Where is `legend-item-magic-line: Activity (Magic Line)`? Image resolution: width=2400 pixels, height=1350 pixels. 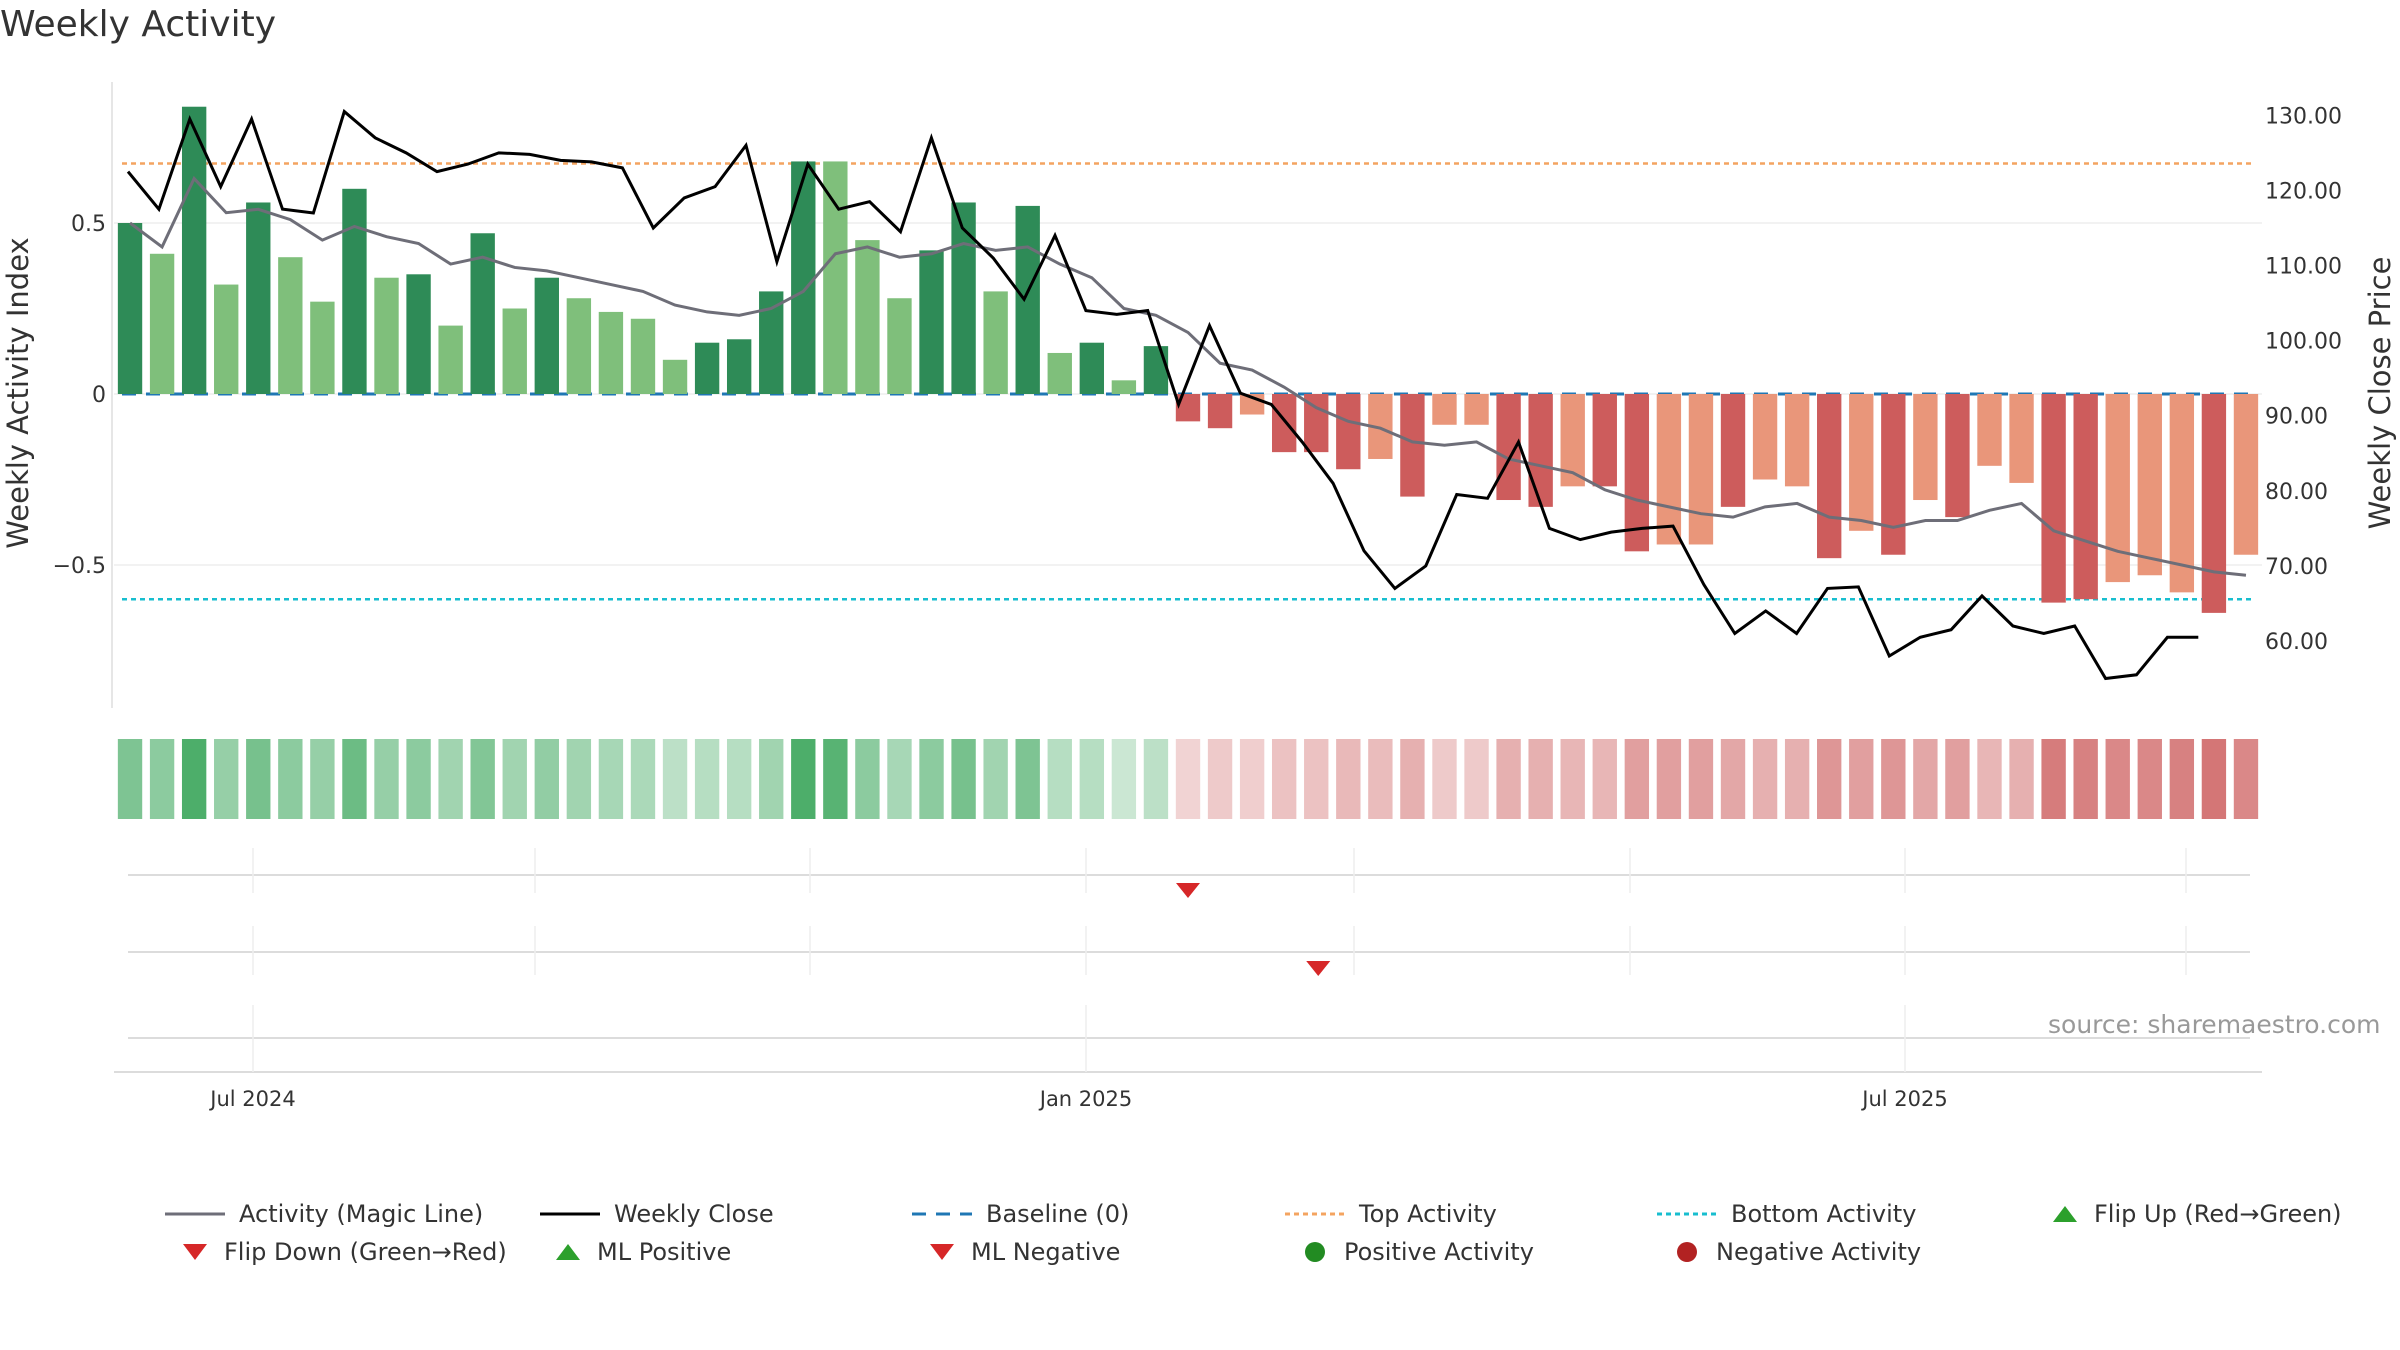
legend-item-magic-line: Activity (Magic Line) is located at coordinates (324, 1214).